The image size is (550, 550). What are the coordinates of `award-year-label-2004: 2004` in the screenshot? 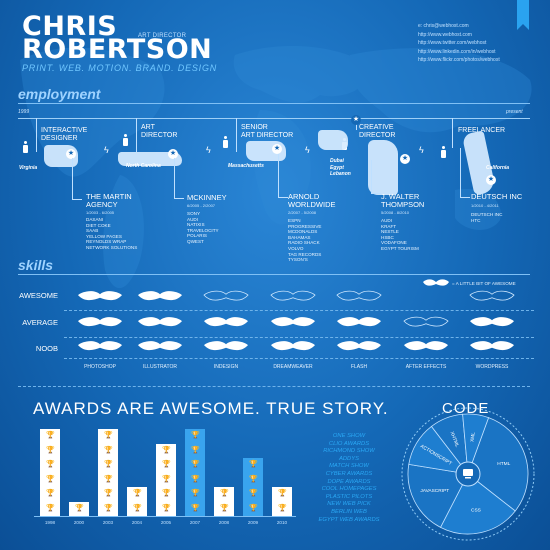 It's located at (137, 522).